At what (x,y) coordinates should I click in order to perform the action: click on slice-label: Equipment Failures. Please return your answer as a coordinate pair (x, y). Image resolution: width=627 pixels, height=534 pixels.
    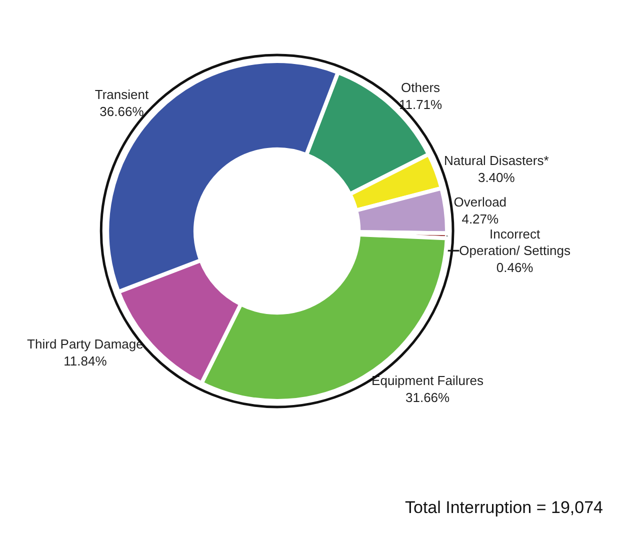
    Looking at the image, I should click on (428, 380).